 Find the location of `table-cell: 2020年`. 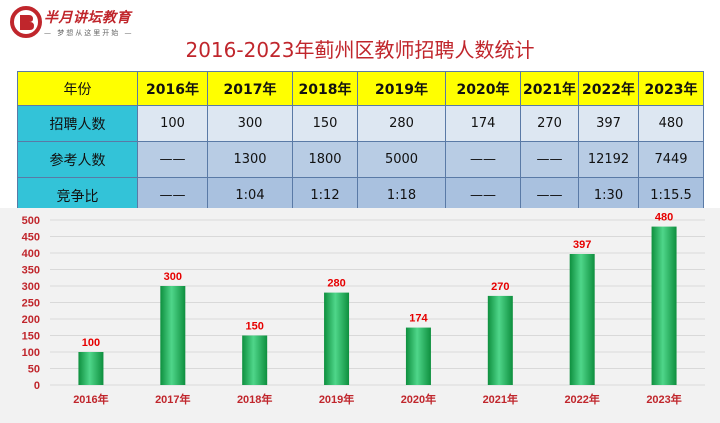

table-cell: 2020年 is located at coordinates (483, 88).